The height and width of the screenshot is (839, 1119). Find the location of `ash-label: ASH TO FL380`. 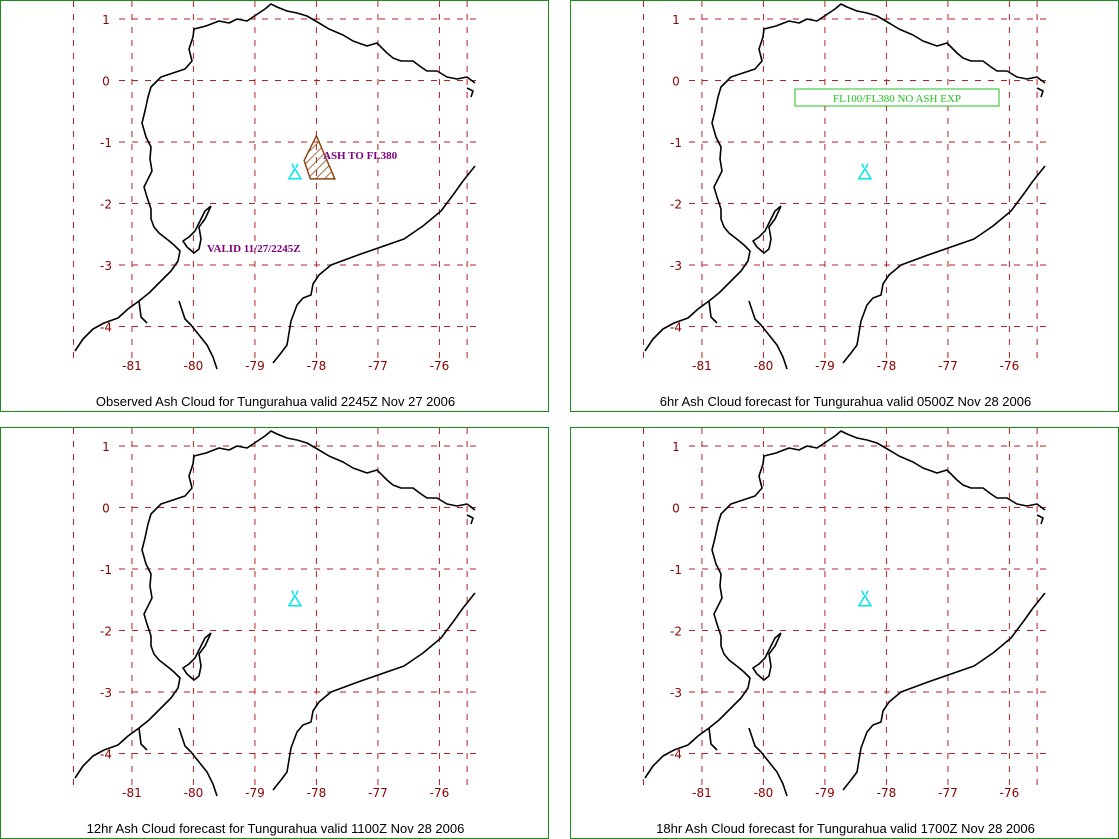

ash-label: ASH TO FL380 is located at coordinates (360, 156).